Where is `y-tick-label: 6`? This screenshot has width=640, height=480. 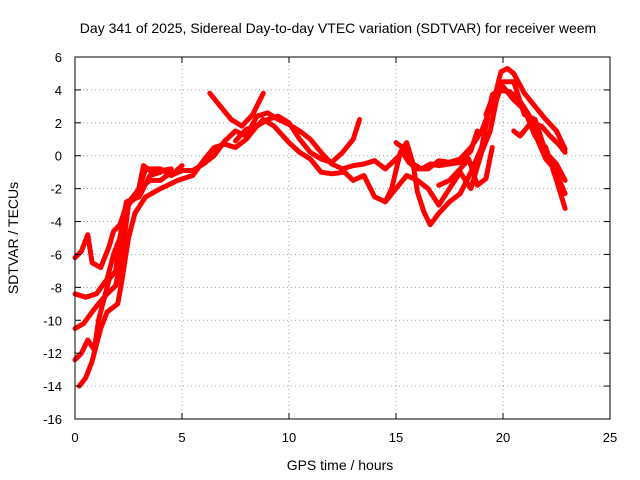
y-tick-label: 6 is located at coordinates (58, 57).